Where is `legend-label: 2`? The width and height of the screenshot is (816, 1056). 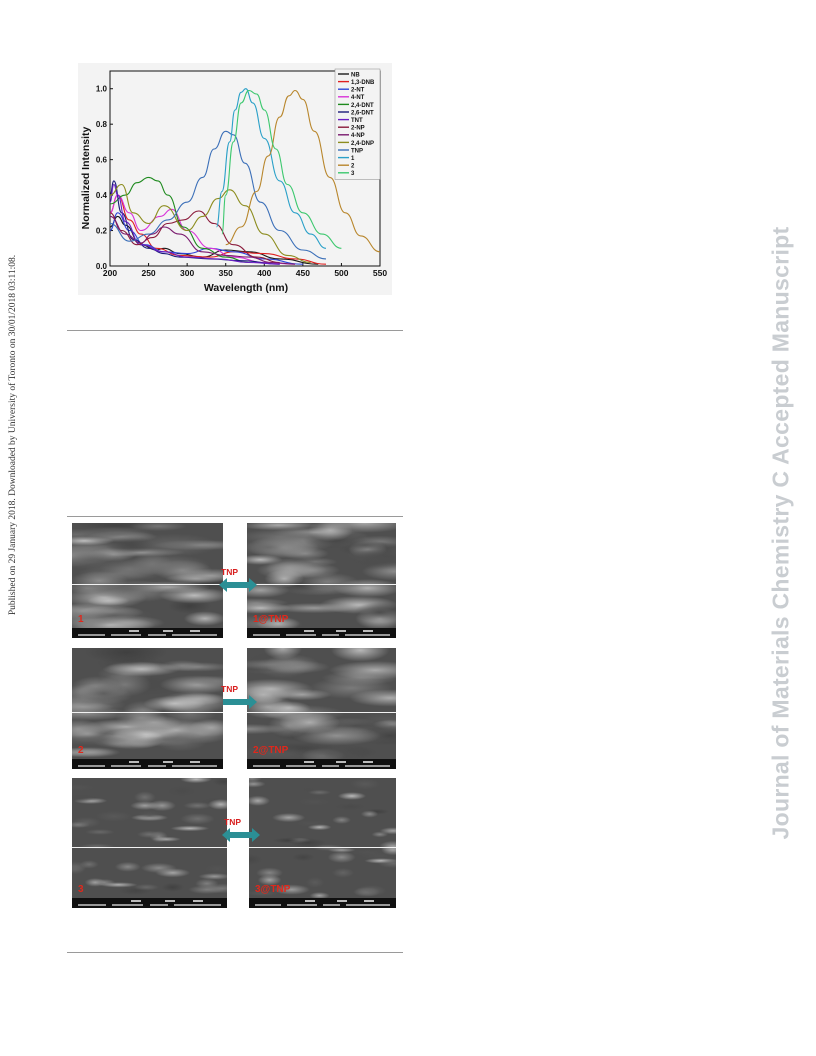 legend-label: 2 is located at coordinates (353, 167).